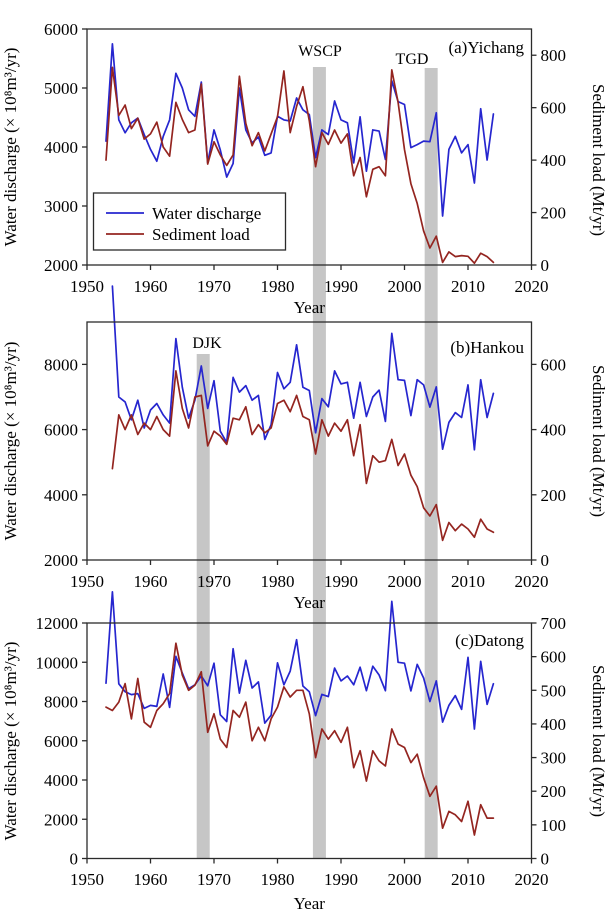 Image resolution: width=606 pixels, height=919 pixels. I want to click on y-right-tick-label: 500, so click(554, 690).